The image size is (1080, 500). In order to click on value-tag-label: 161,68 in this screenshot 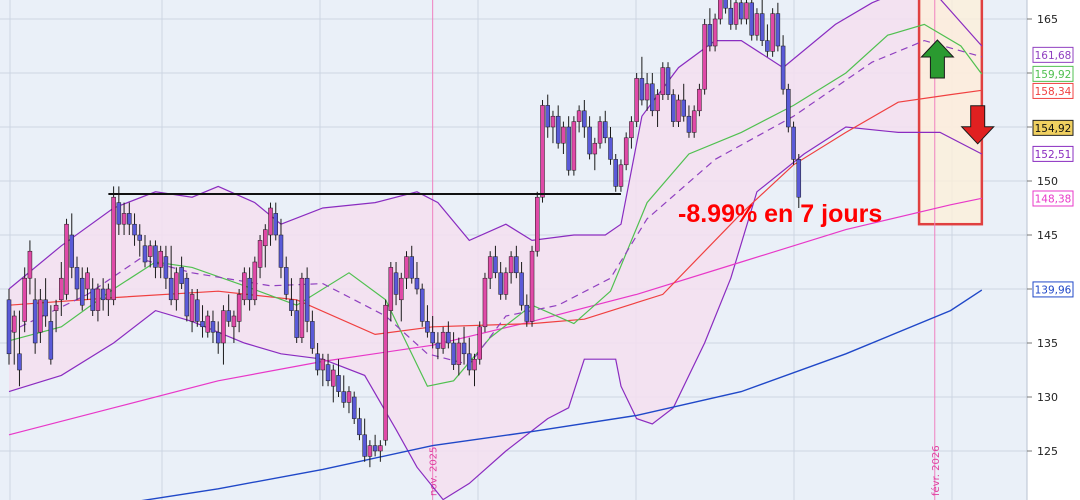, I will do `click(1053, 56)`.